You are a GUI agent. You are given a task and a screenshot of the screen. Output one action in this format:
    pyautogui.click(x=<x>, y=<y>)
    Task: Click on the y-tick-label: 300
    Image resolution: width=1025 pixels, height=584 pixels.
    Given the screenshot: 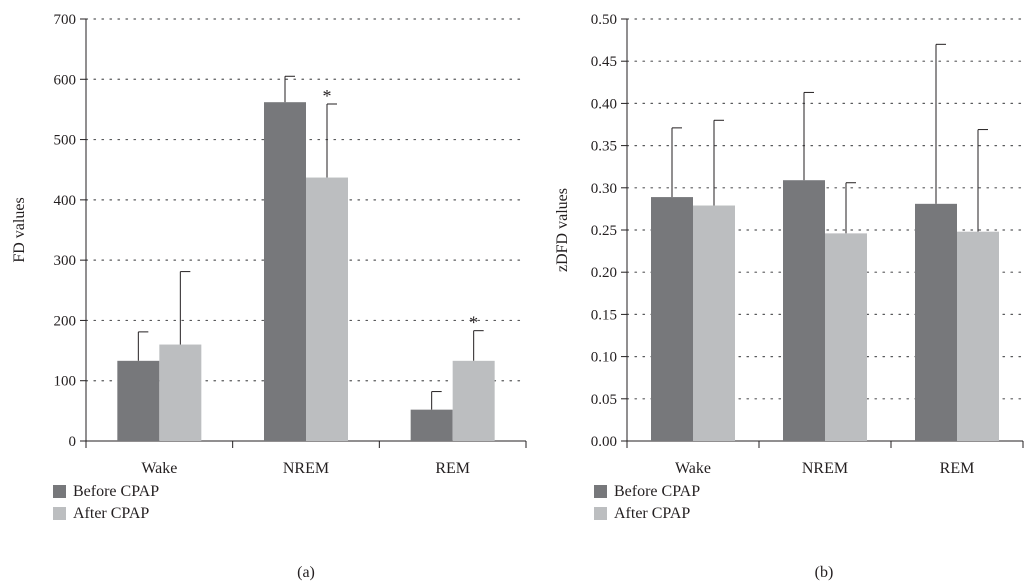 What is the action you would take?
    pyautogui.click(x=65, y=261)
    